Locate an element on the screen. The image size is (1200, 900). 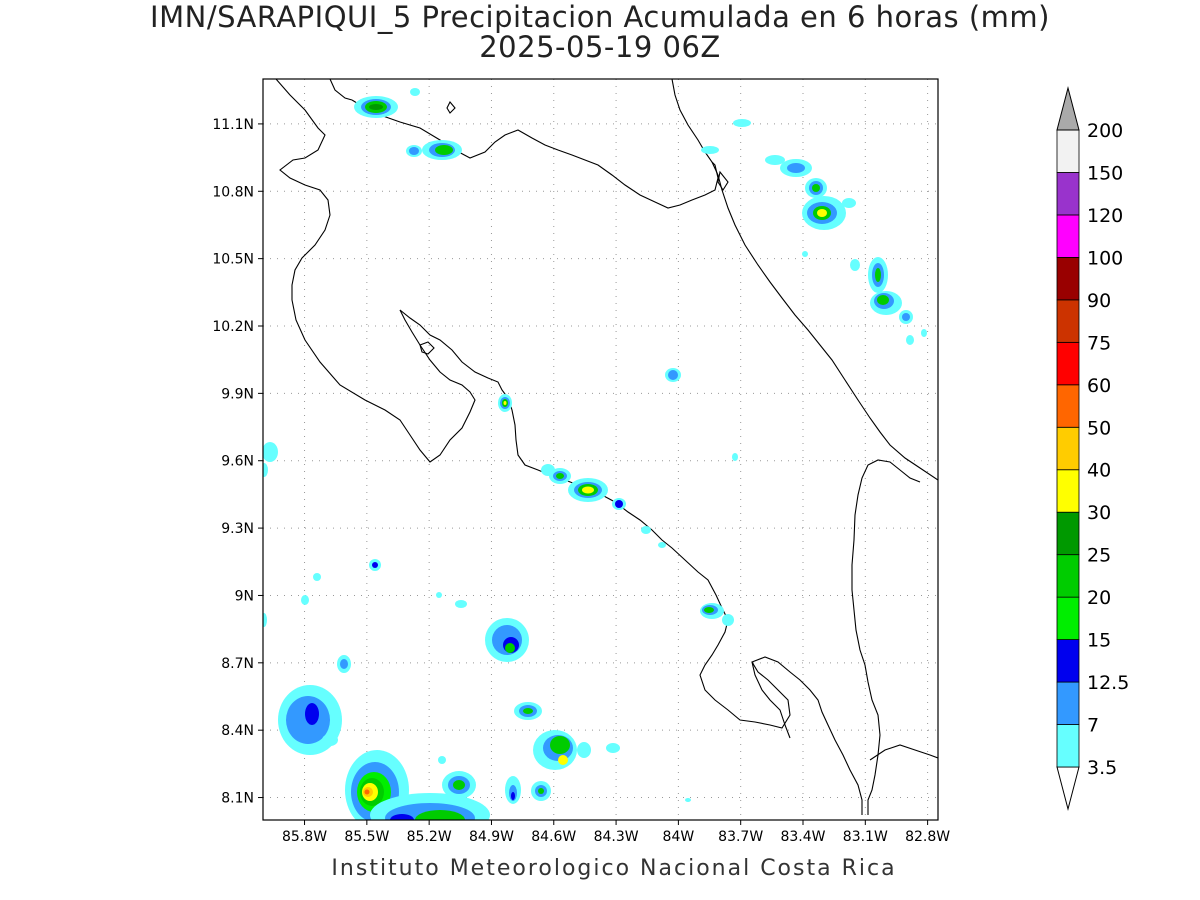
colorbar-arrow-high is located at coordinates (1068, 108).